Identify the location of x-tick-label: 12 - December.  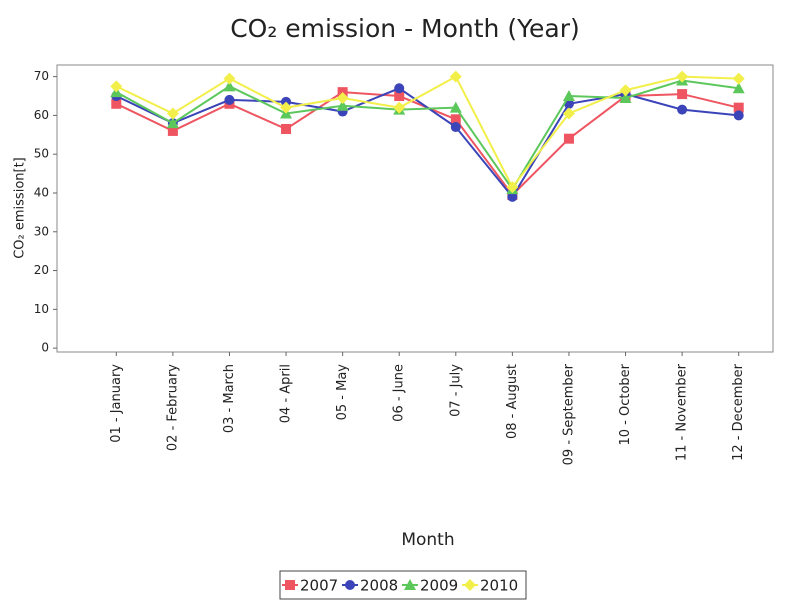
(738, 412).